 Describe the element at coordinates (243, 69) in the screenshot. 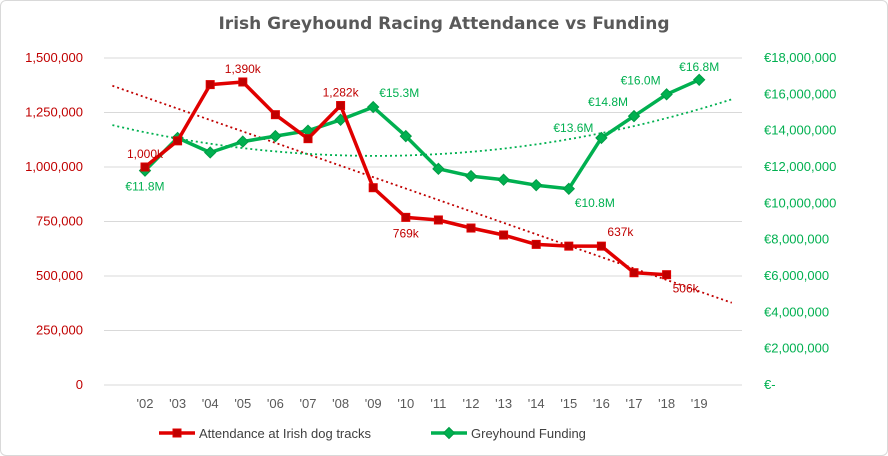

I see `attendance-data-label: 1,390k` at that location.